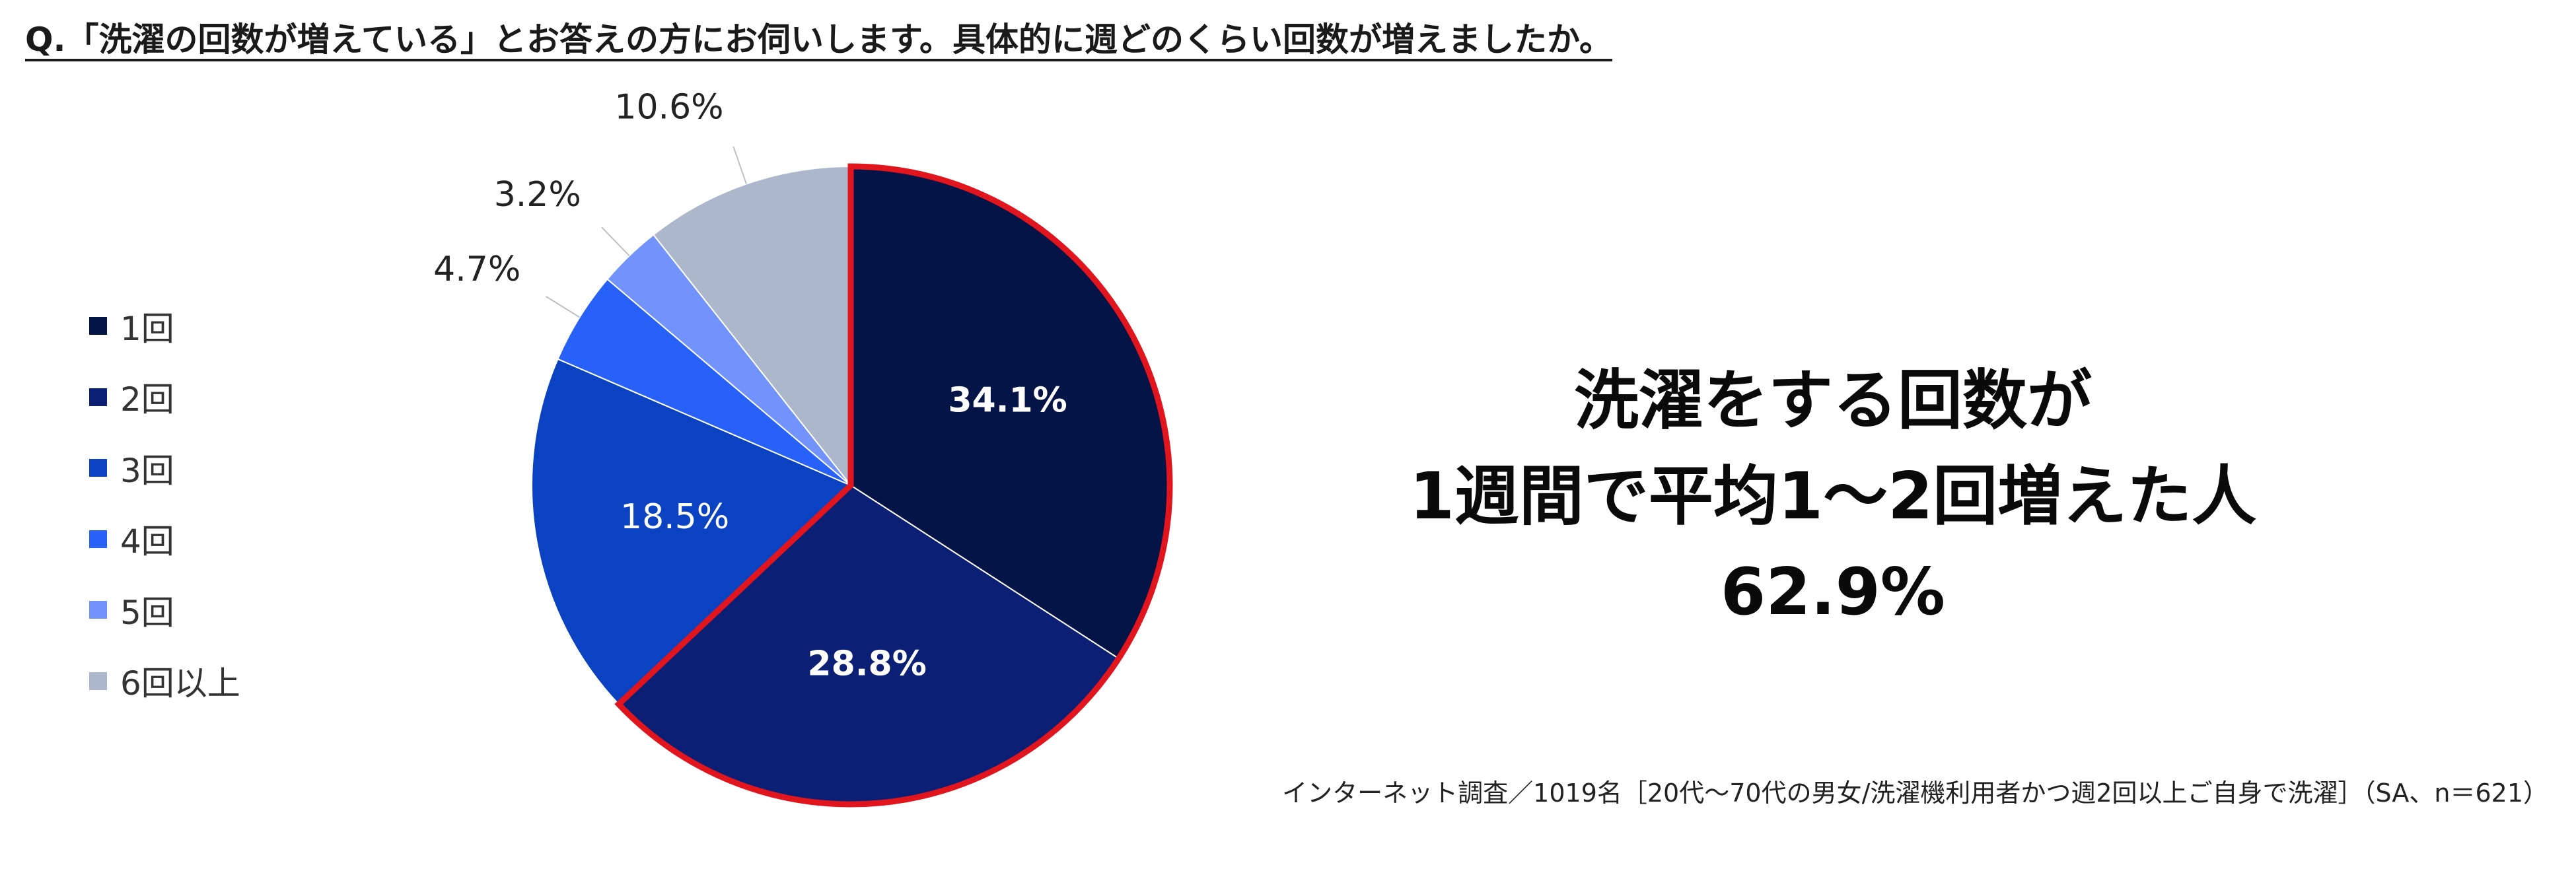 This screenshot has width=2576, height=869. Describe the element at coordinates (1008, 401) in the screenshot. I see `data-label: 34.1%` at that location.